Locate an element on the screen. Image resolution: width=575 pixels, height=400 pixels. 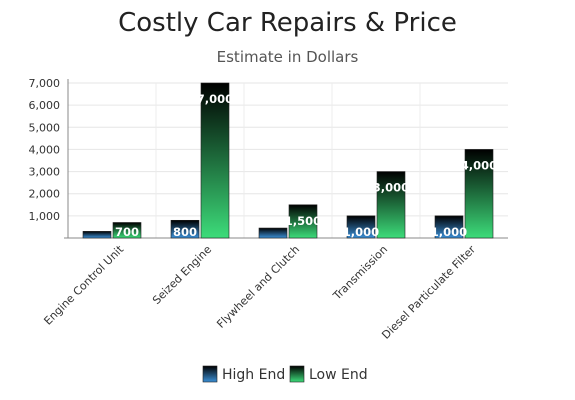
y-tick-label: 6,000 is located at coordinates (45, 105).